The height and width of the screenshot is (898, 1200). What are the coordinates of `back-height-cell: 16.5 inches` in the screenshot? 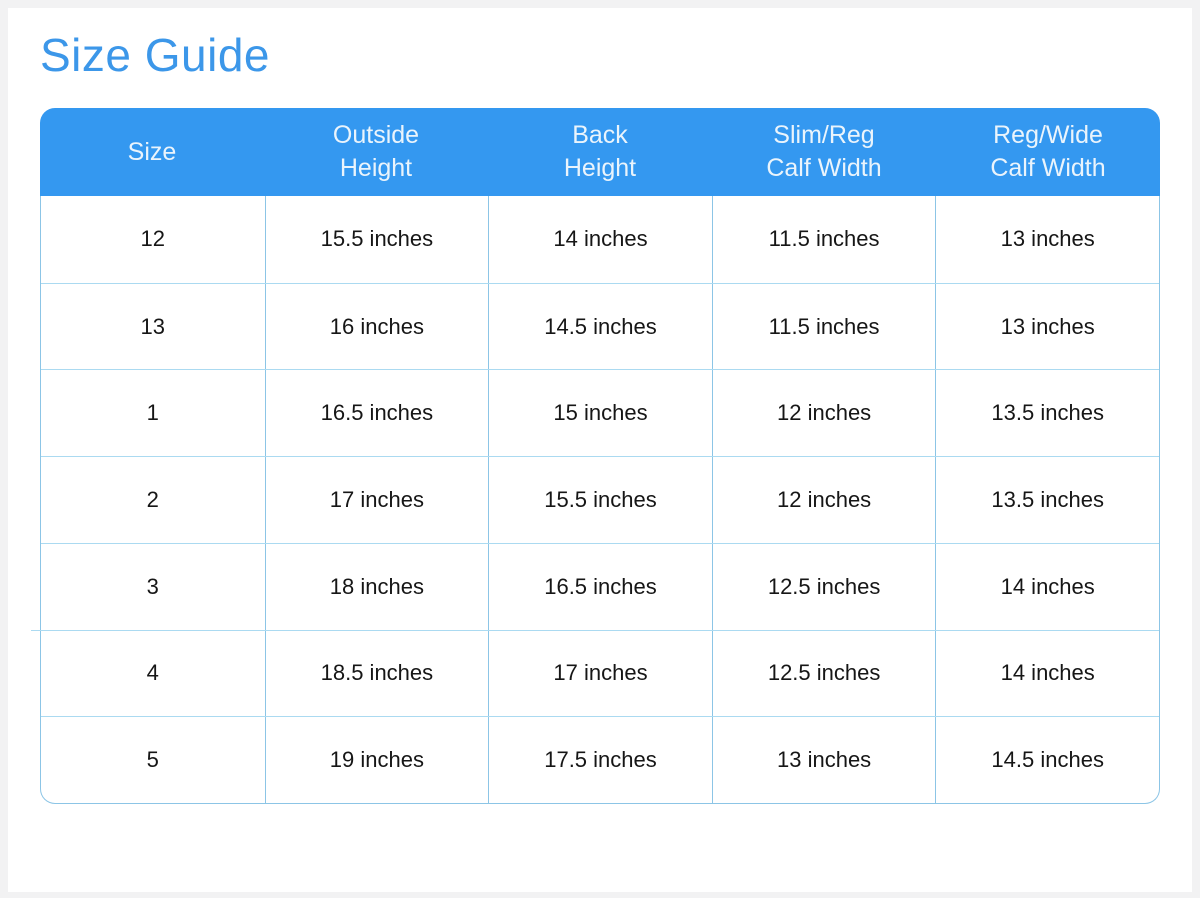 It's located at (600, 586).